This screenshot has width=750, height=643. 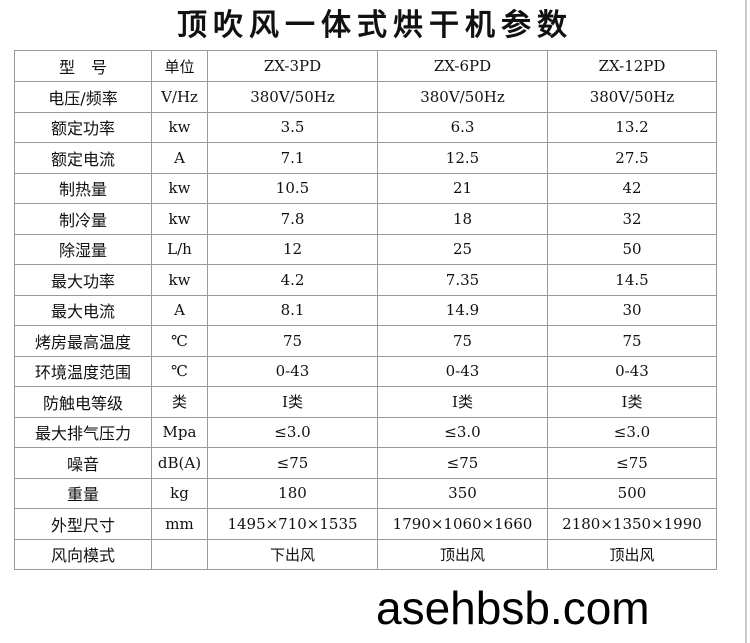 I want to click on value-cell: 12, so click(x=292, y=249).